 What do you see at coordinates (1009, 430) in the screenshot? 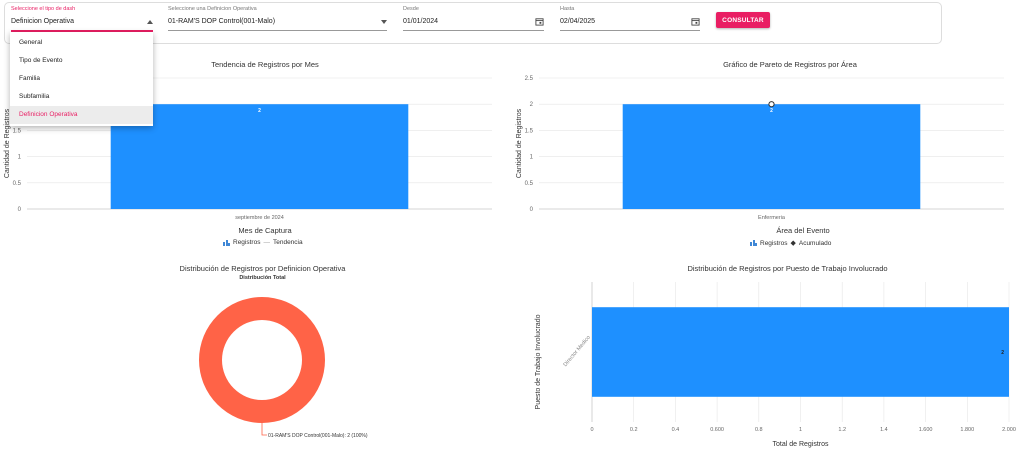
I see `x-tick-label: 2.000` at bounding box center [1009, 430].